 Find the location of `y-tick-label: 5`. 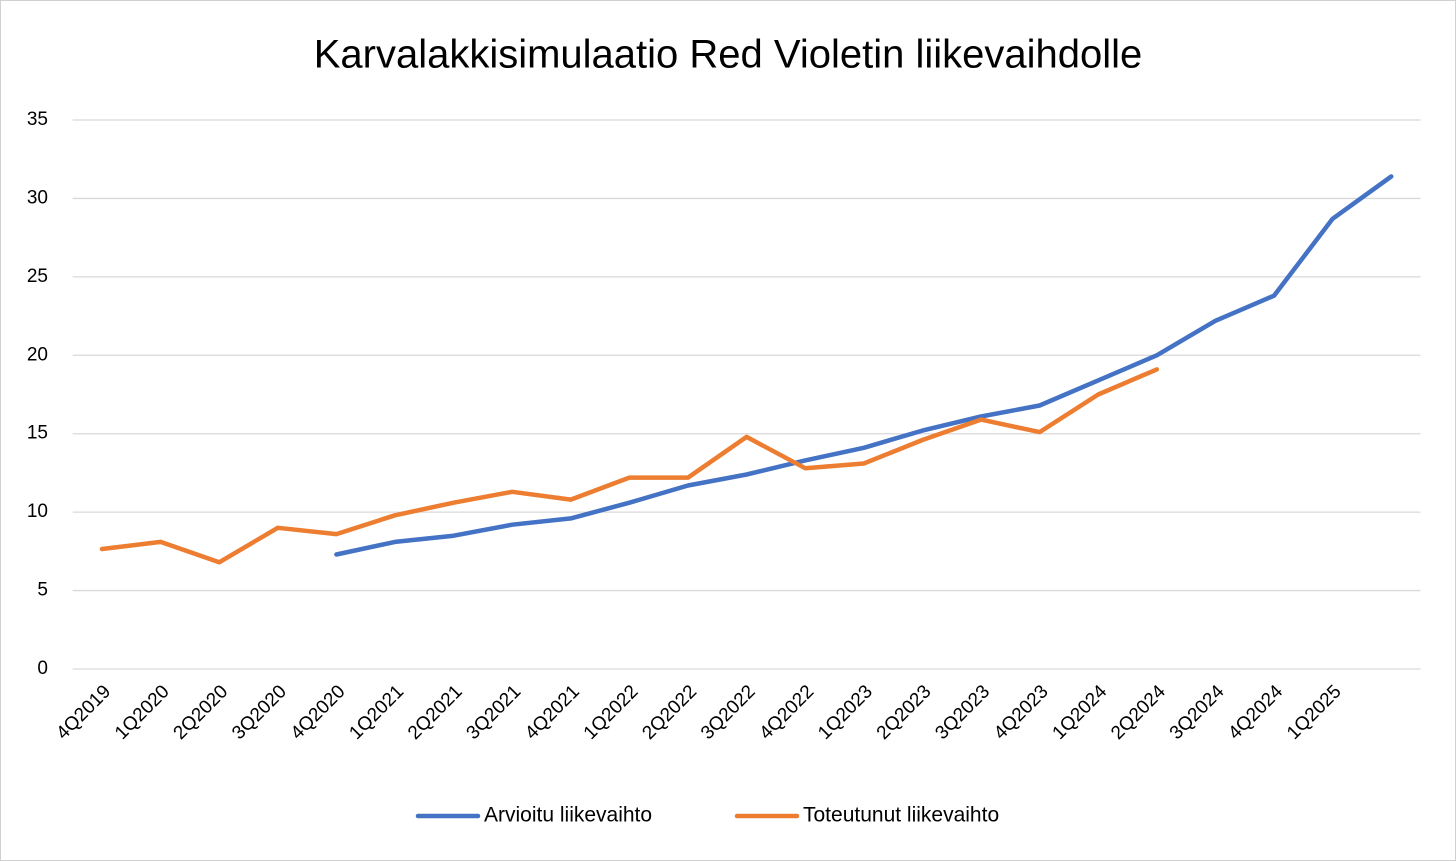

y-tick-label: 5 is located at coordinates (42, 590).